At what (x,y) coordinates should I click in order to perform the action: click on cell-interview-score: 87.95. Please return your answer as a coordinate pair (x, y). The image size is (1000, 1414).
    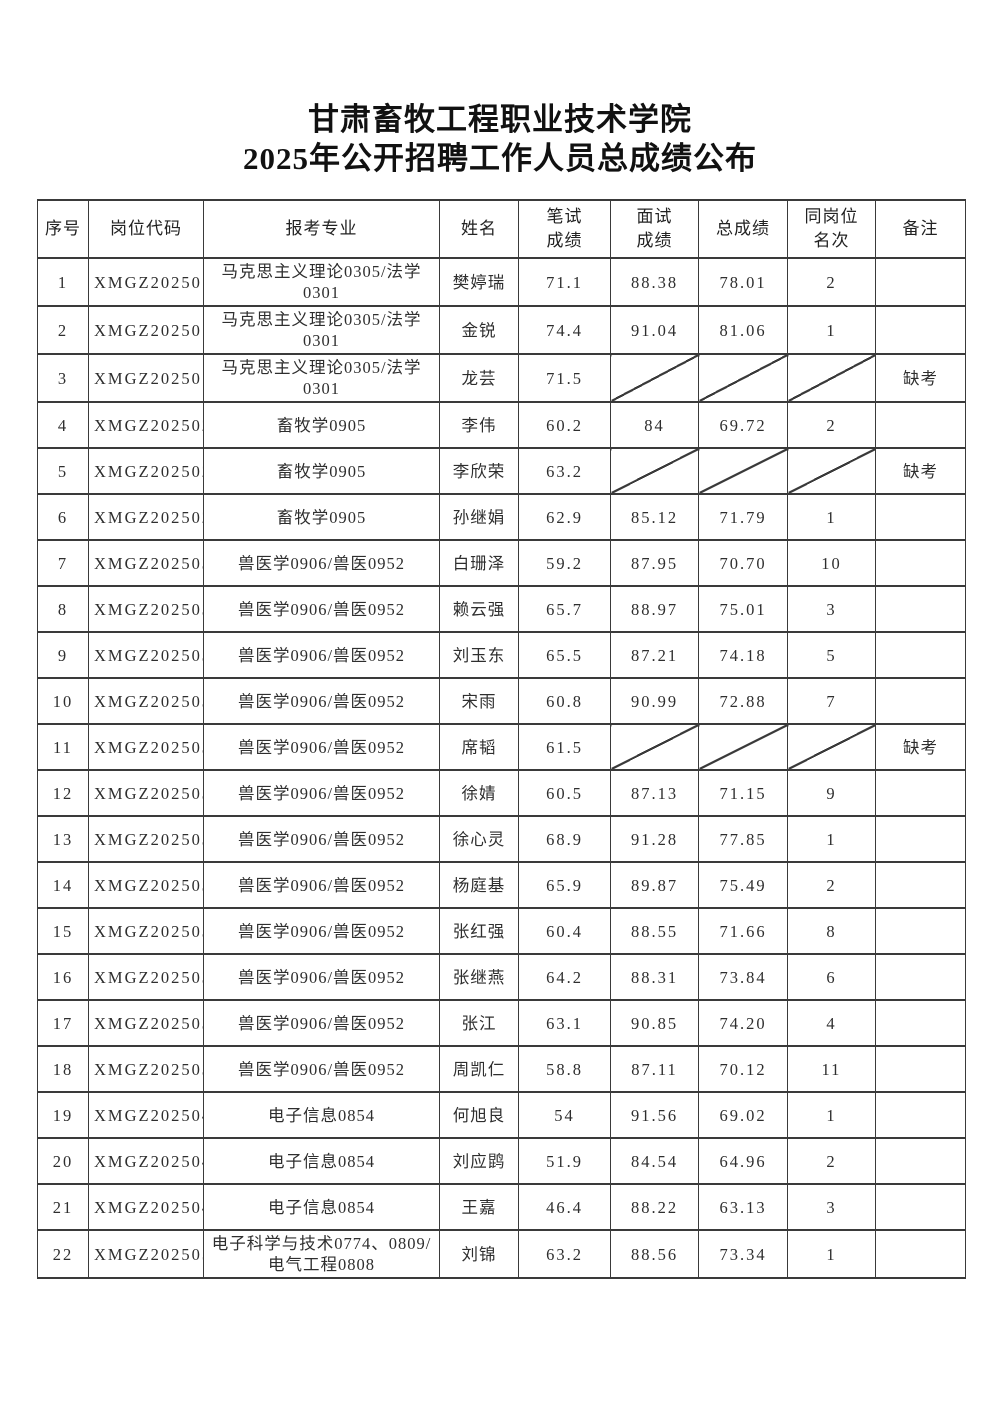
    Looking at the image, I should click on (654, 563).